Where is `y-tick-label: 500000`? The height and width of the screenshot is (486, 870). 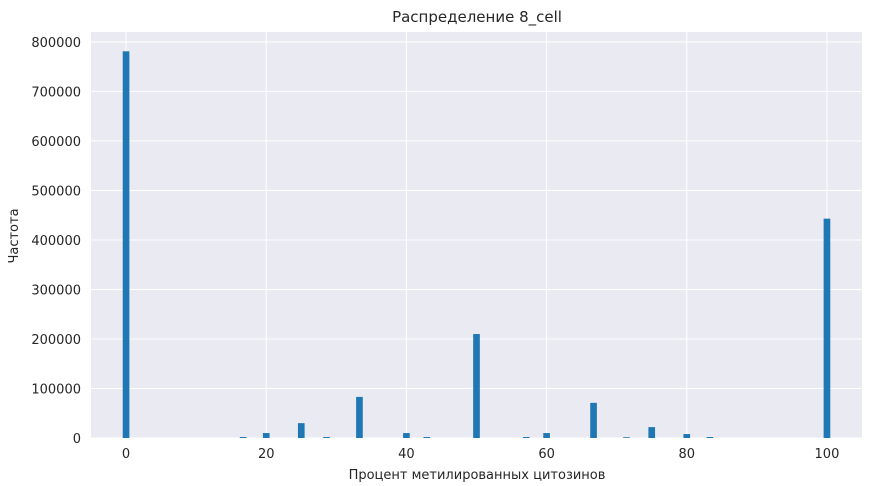 y-tick-label: 500000 is located at coordinates (56, 191).